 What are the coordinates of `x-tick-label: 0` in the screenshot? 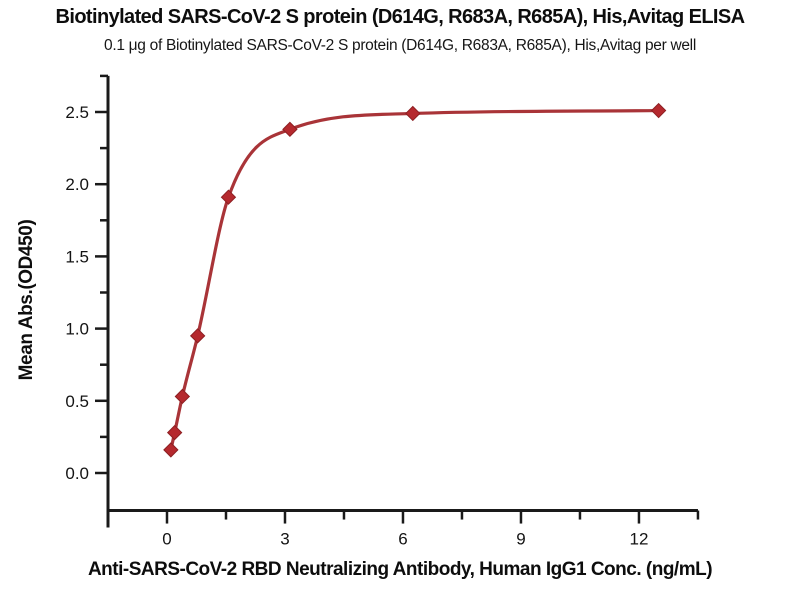 It's located at (166, 539).